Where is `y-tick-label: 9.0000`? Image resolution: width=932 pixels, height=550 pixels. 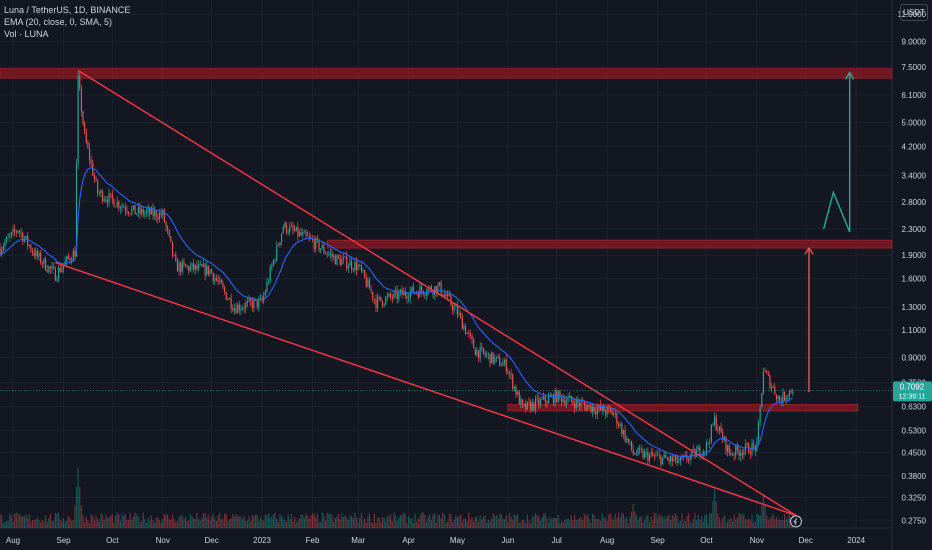
y-tick-label: 9.0000 is located at coordinates (914, 42).